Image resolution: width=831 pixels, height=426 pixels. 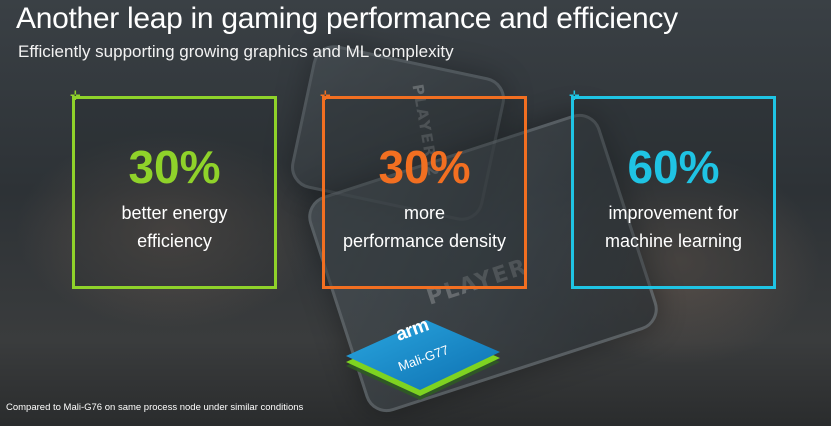 I want to click on mali-chip-graphic: arm Mali-G77, so click(x=423, y=362).